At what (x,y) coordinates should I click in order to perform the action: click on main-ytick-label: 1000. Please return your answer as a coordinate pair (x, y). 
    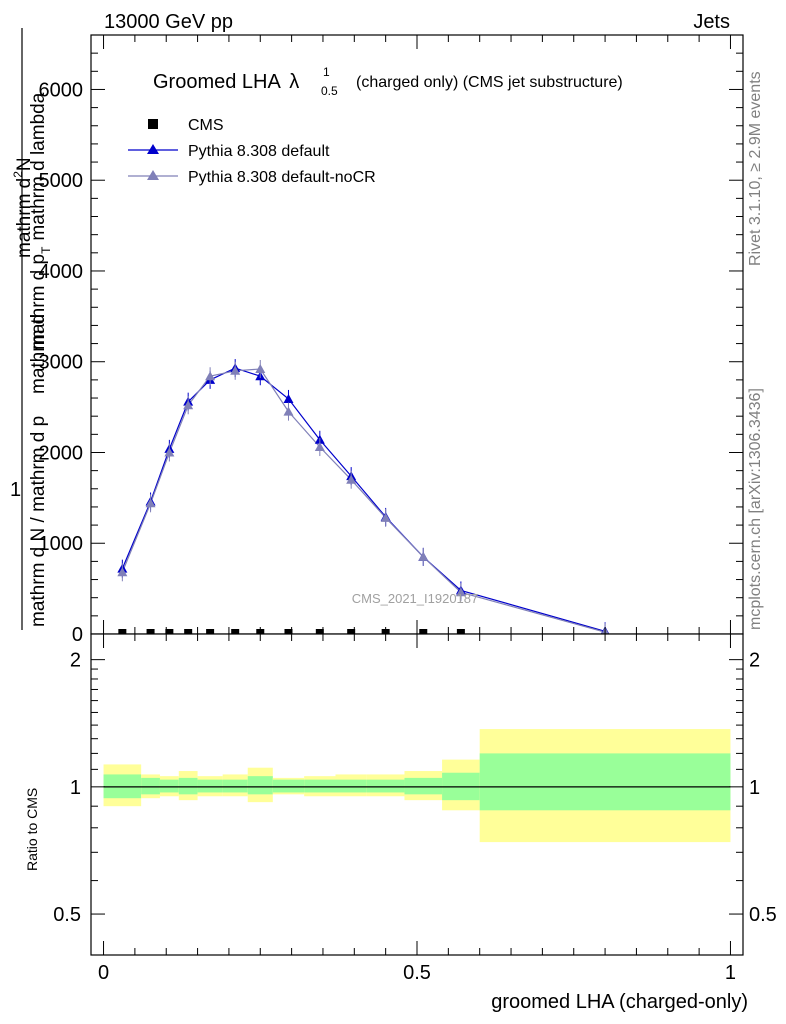
    Looking at the image, I should click on (61, 544).